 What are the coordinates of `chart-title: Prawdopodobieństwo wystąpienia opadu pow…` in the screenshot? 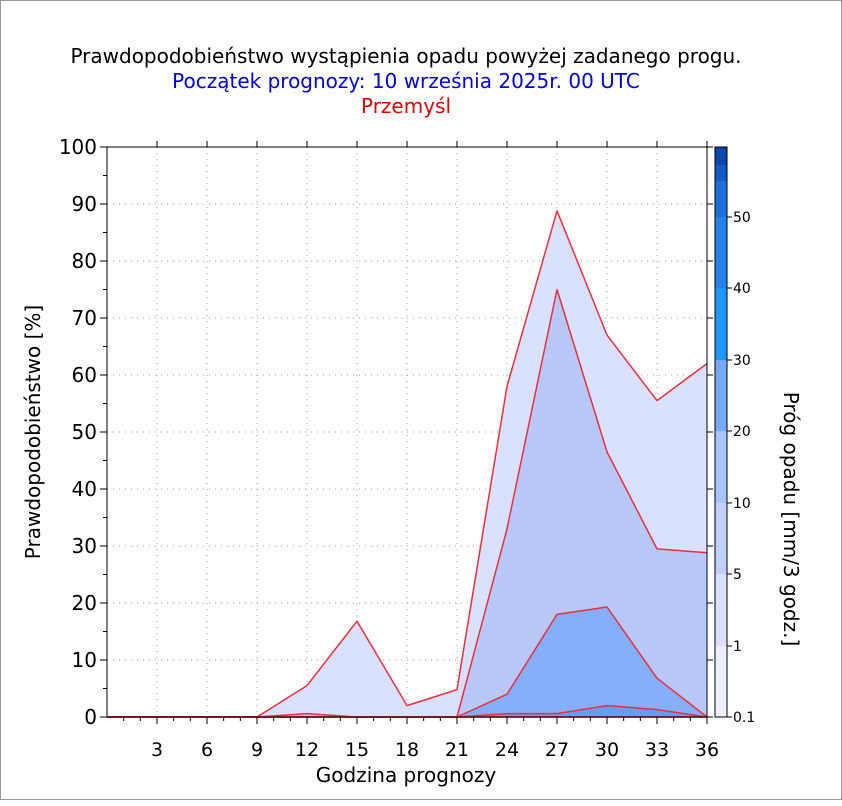 It's located at (405, 56).